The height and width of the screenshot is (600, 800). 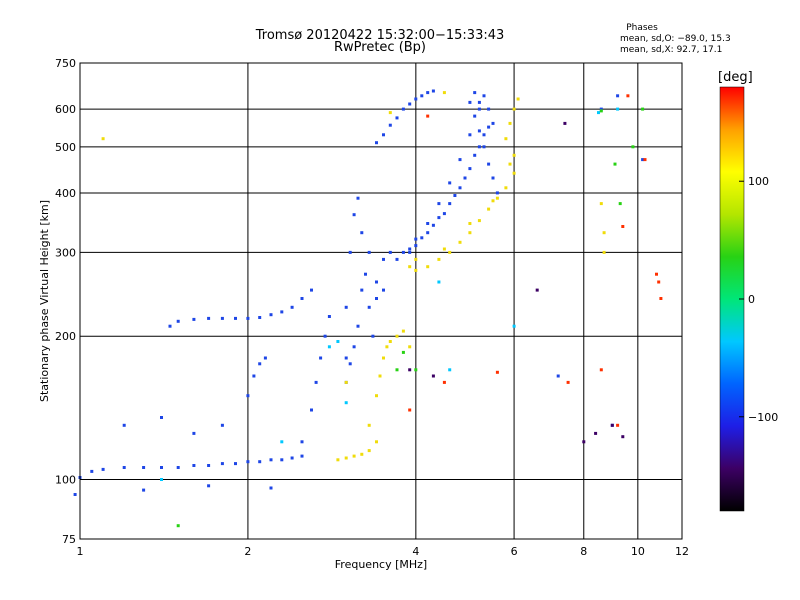 What do you see at coordinates (65, 109) in the screenshot?
I see `y-tick-label: 600` at bounding box center [65, 109].